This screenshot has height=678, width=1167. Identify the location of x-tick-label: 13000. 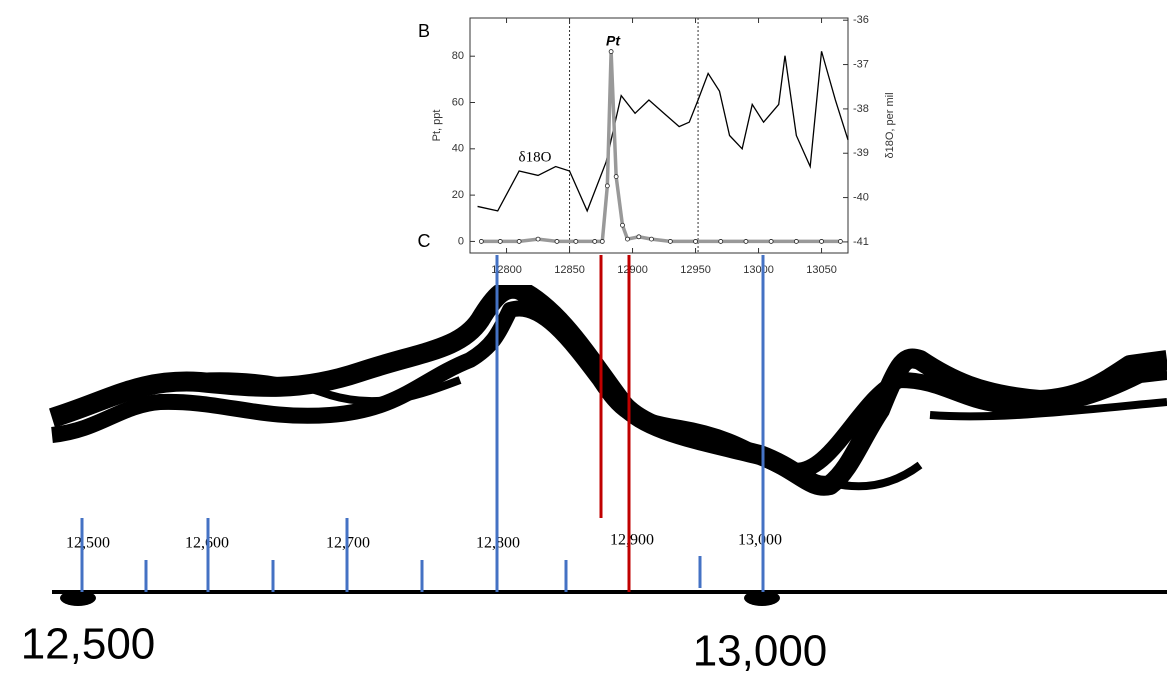
(758, 270).